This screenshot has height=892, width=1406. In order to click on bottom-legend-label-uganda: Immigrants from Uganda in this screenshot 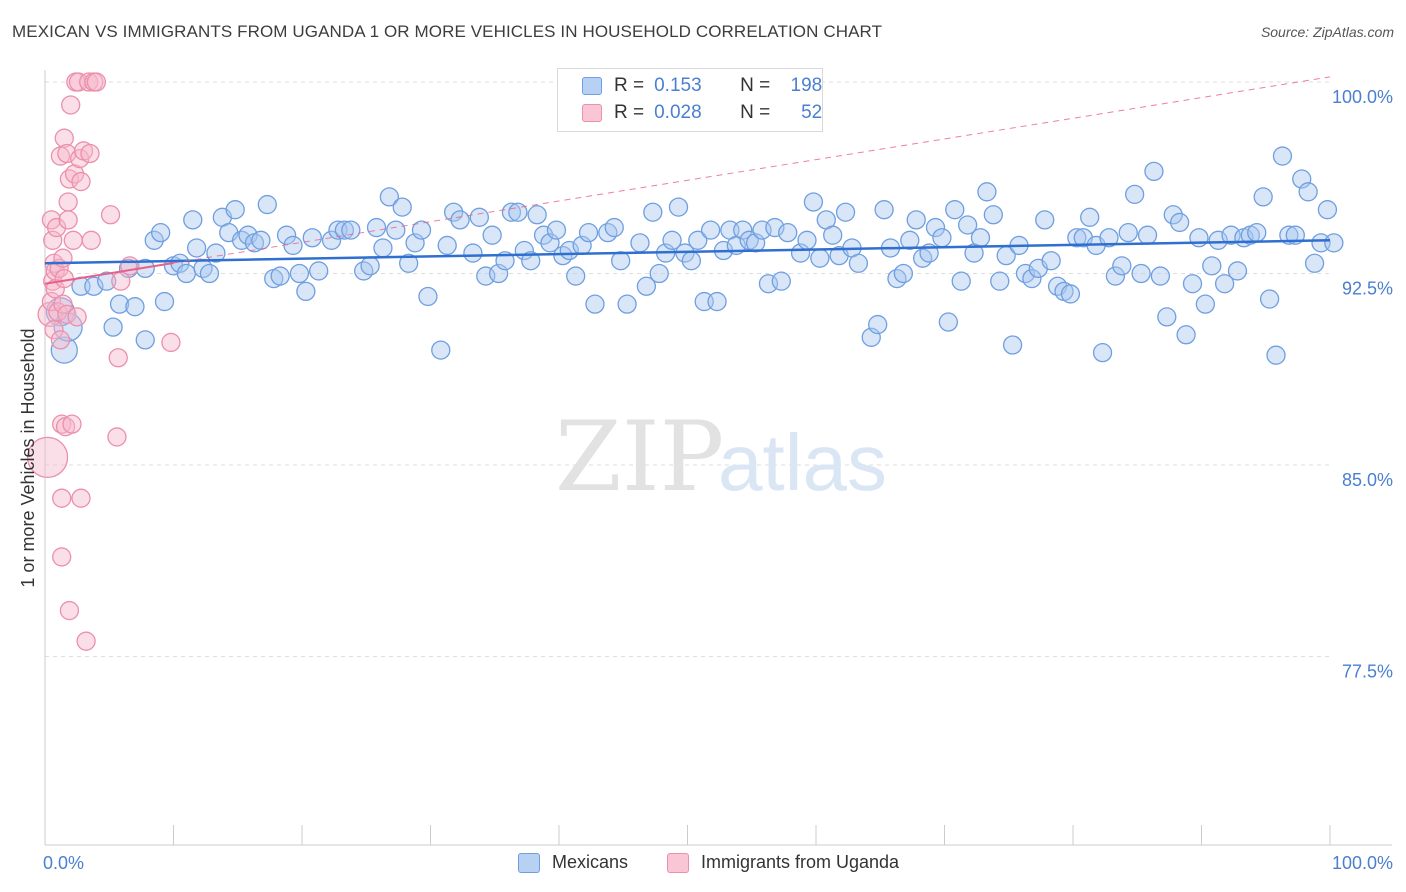, I will do `click(800, 862)`.